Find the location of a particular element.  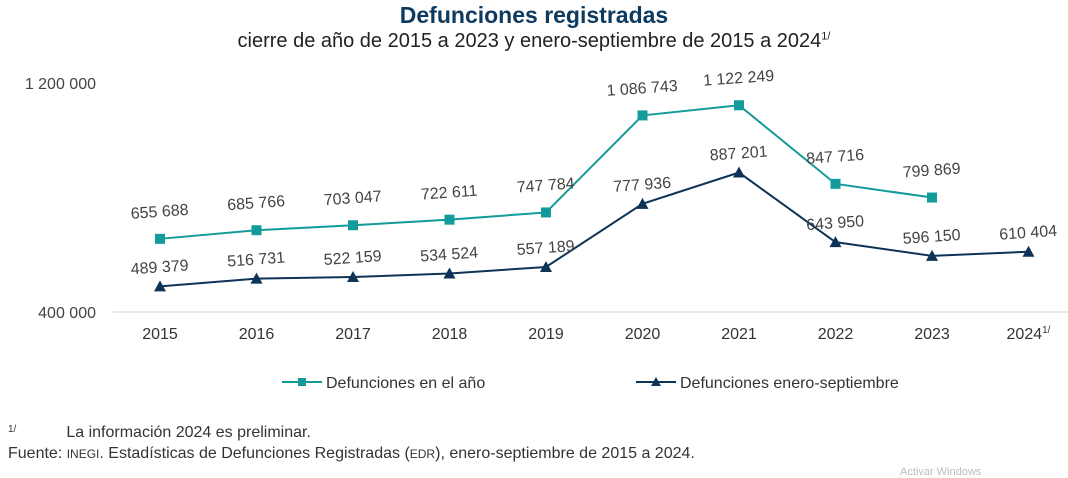

source-label: Fuente: is located at coordinates (35, 453).